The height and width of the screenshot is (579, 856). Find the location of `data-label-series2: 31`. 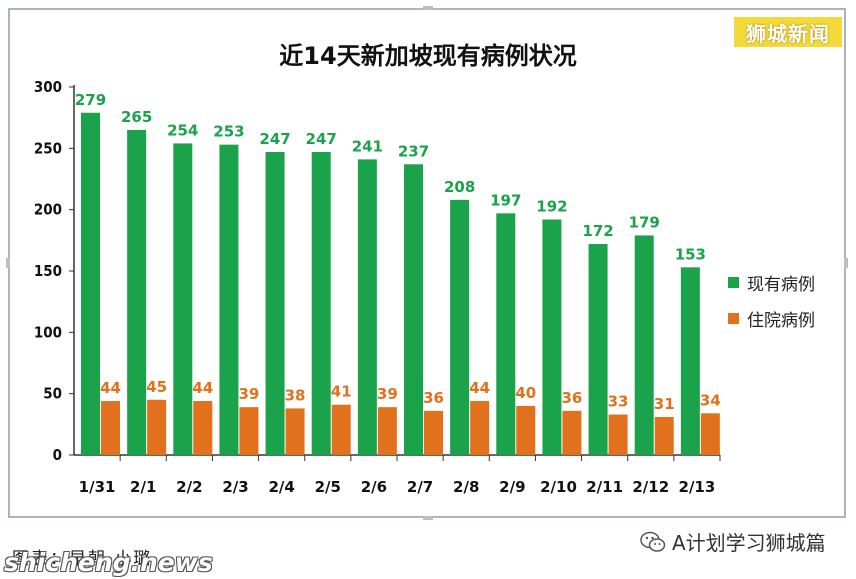

data-label-series2: 31 is located at coordinates (664, 404).